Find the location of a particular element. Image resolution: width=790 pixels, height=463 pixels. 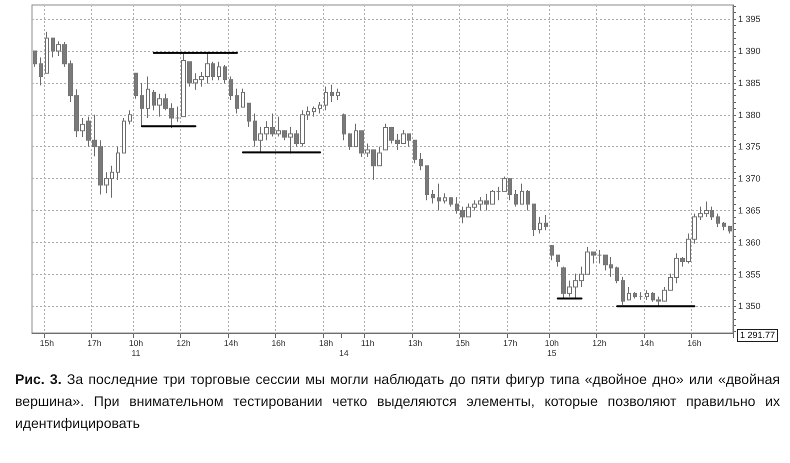

x-tick-label: 11h is located at coordinates (367, 343).